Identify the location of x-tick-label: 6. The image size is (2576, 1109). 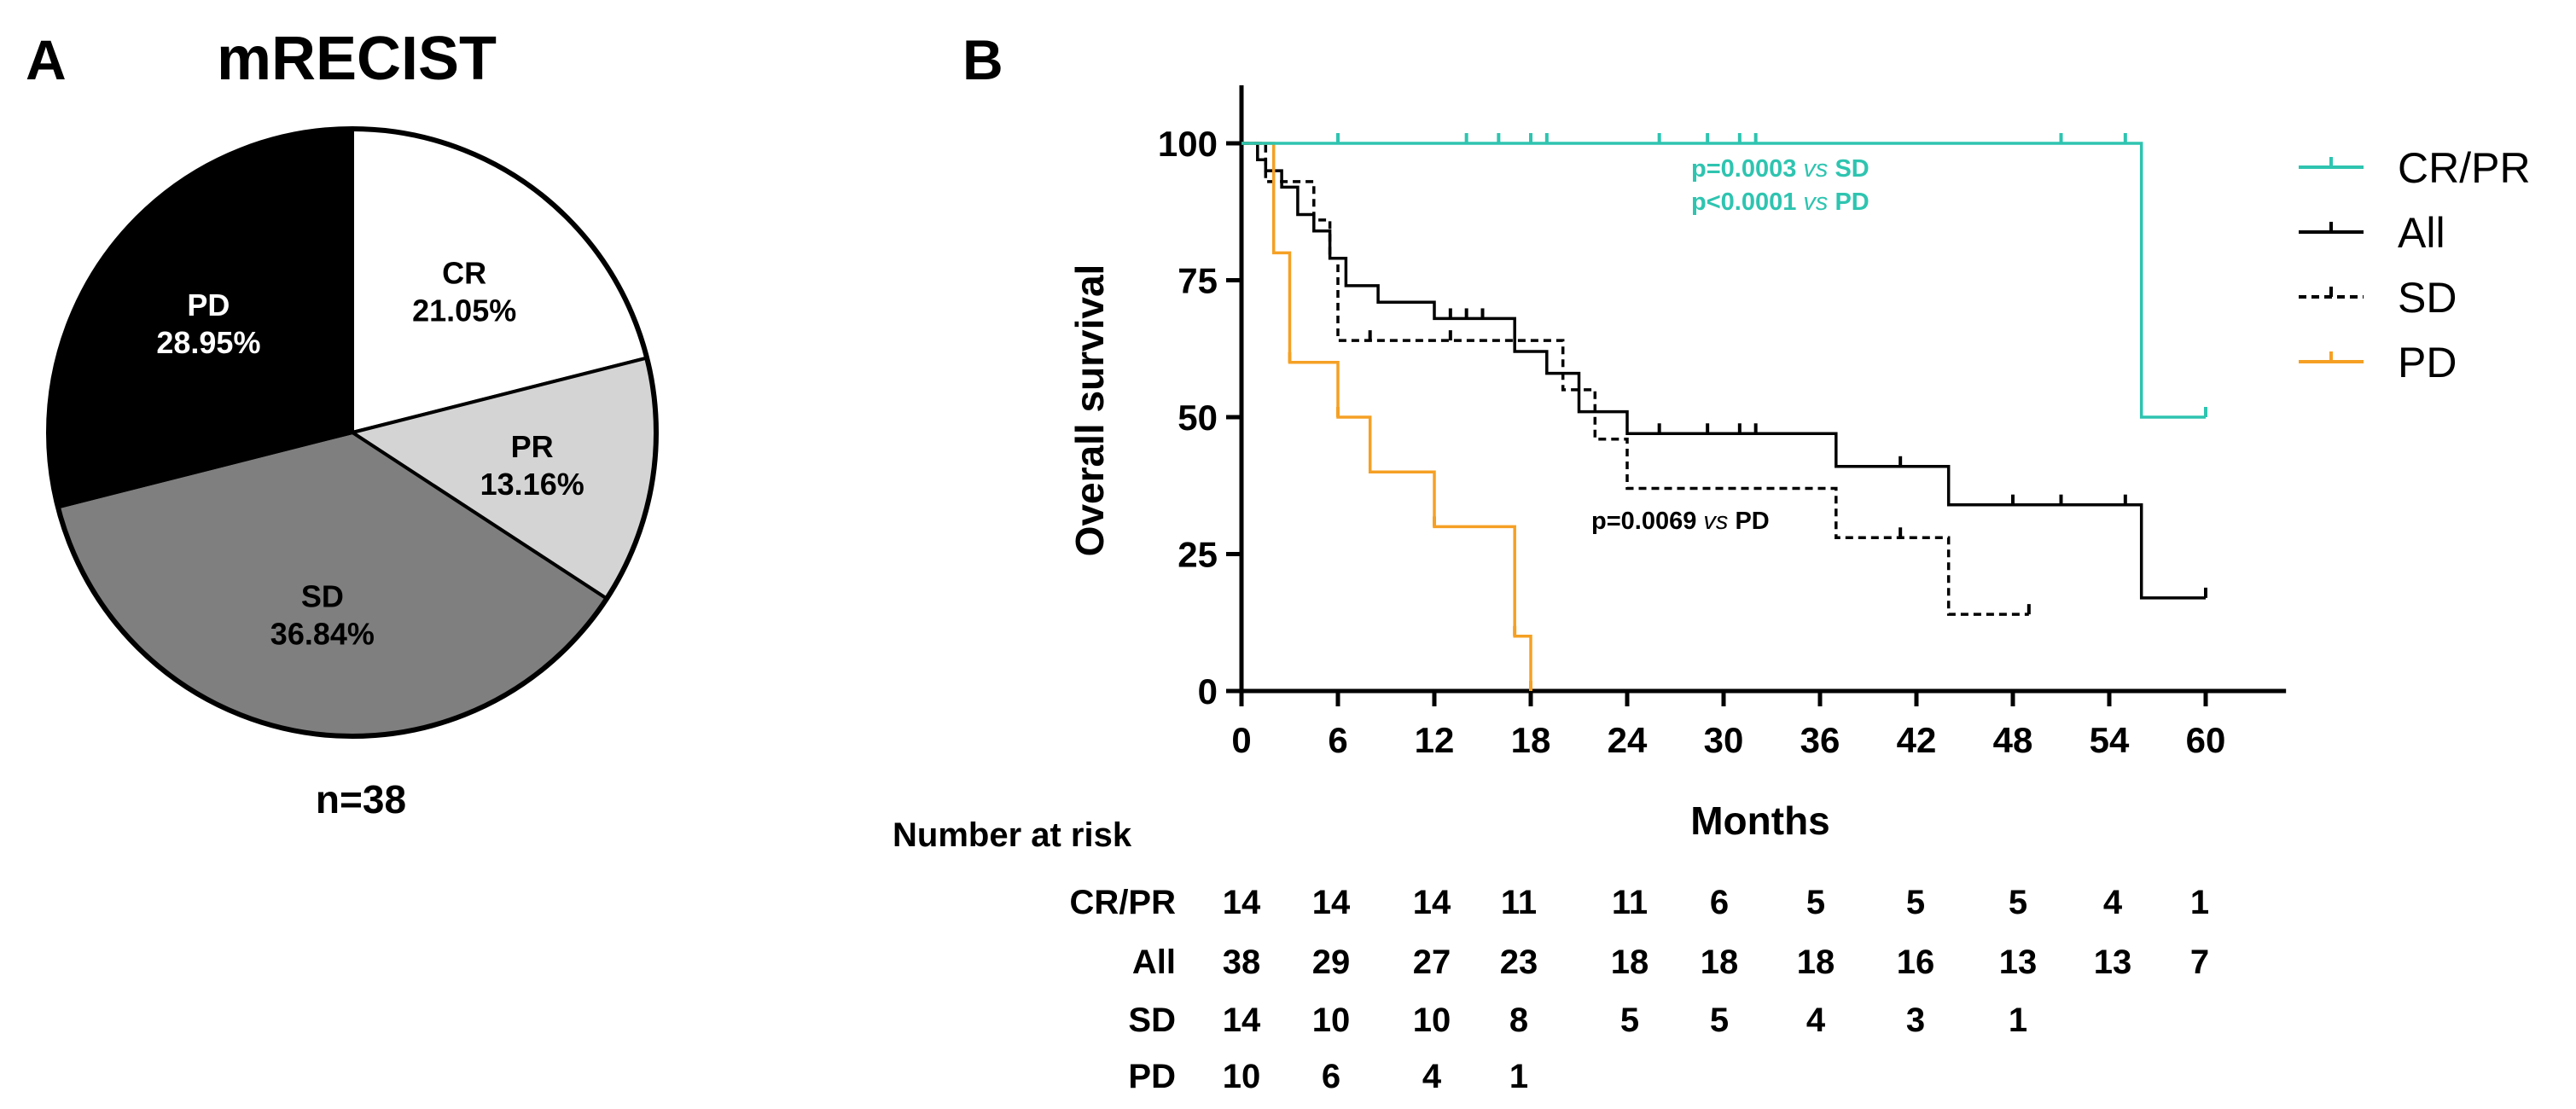
(1338, 740).